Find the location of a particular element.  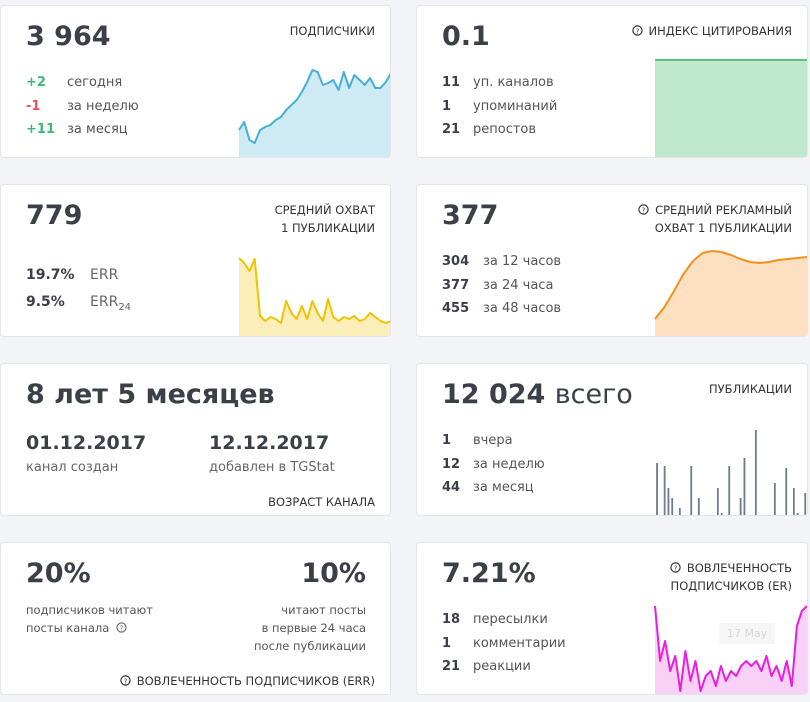

stat-row: 19.7% ERR is located at coordinates (78, 275).